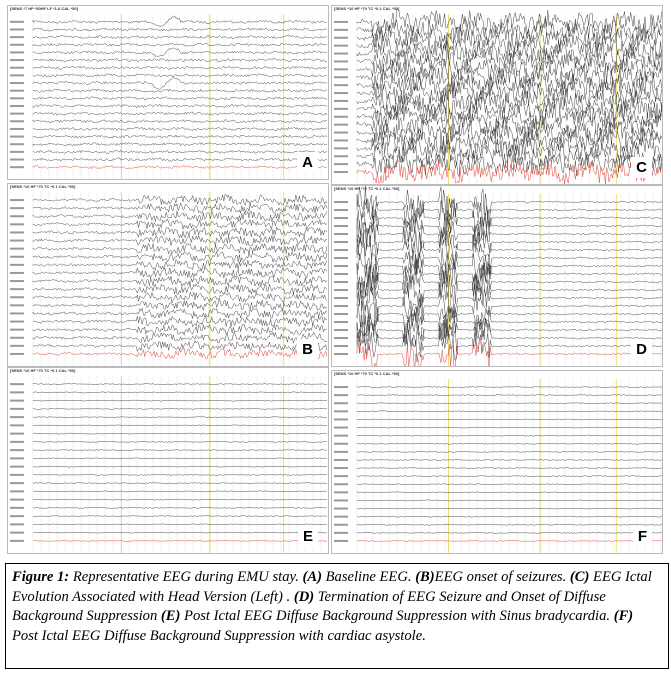  I want to click on caption-a-label: (A), so click(312, 577).